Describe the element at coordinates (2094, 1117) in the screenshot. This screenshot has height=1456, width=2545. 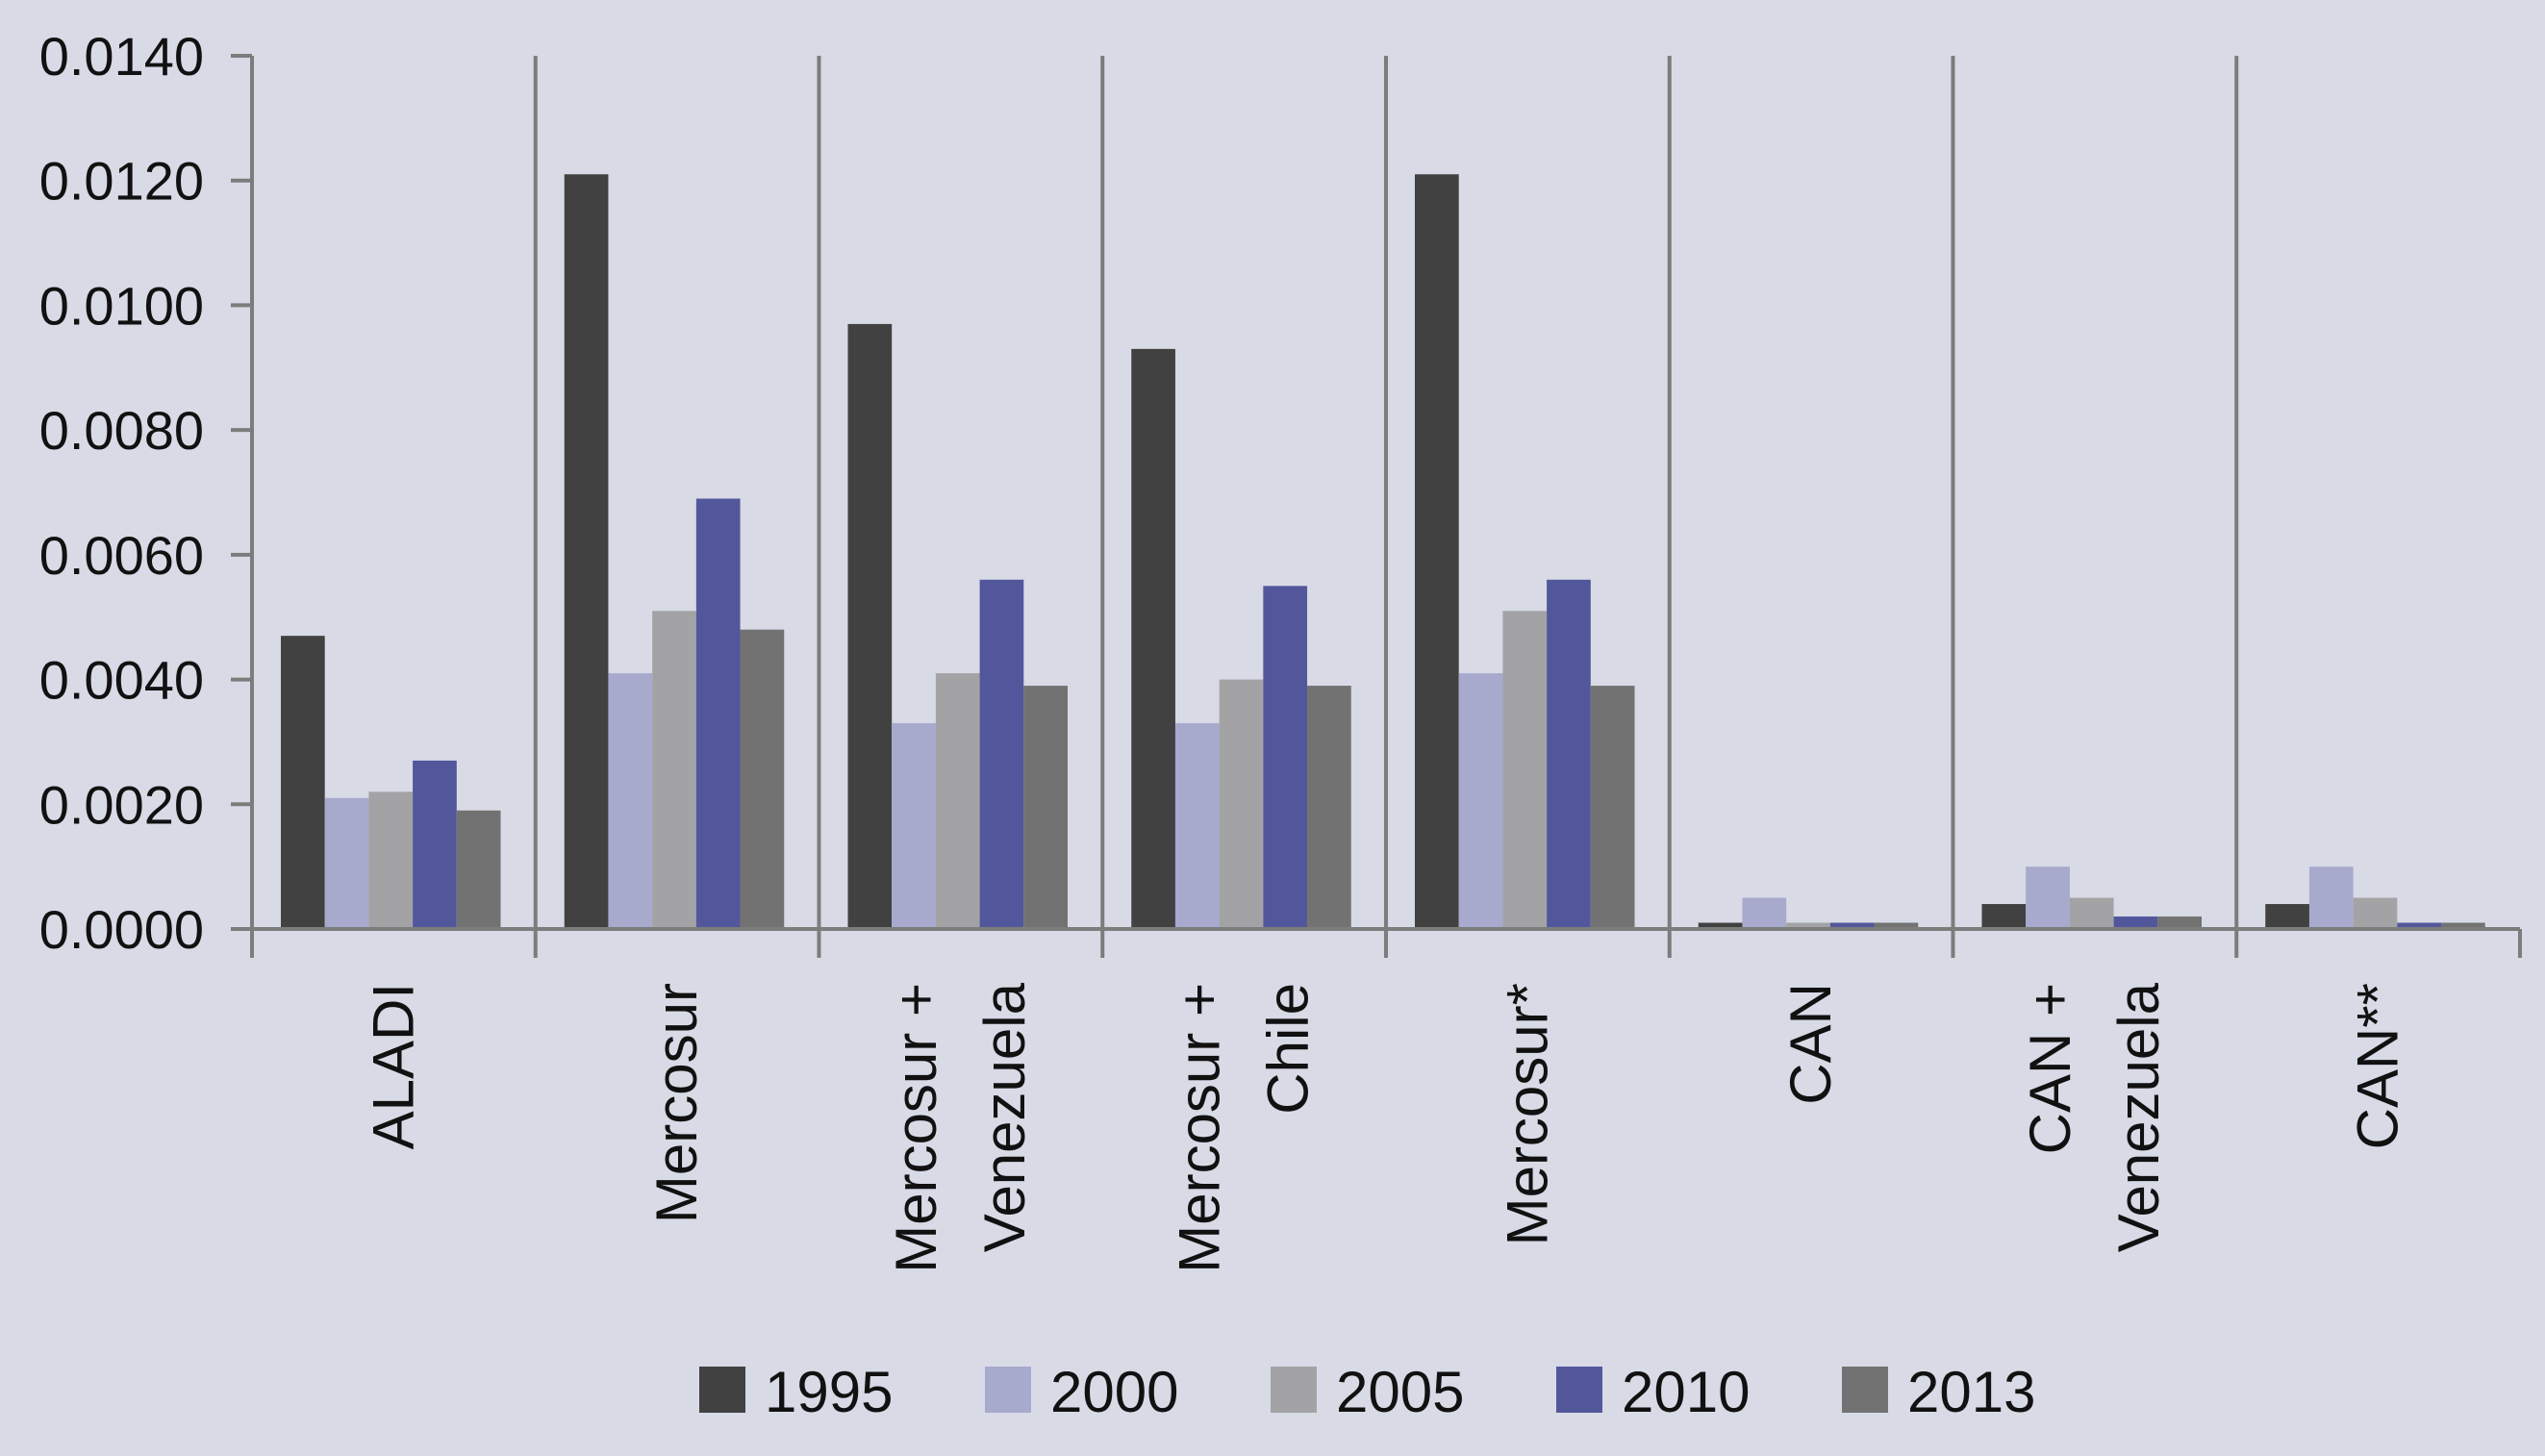
I see `category-label: CAN + Venezuela` at that location.